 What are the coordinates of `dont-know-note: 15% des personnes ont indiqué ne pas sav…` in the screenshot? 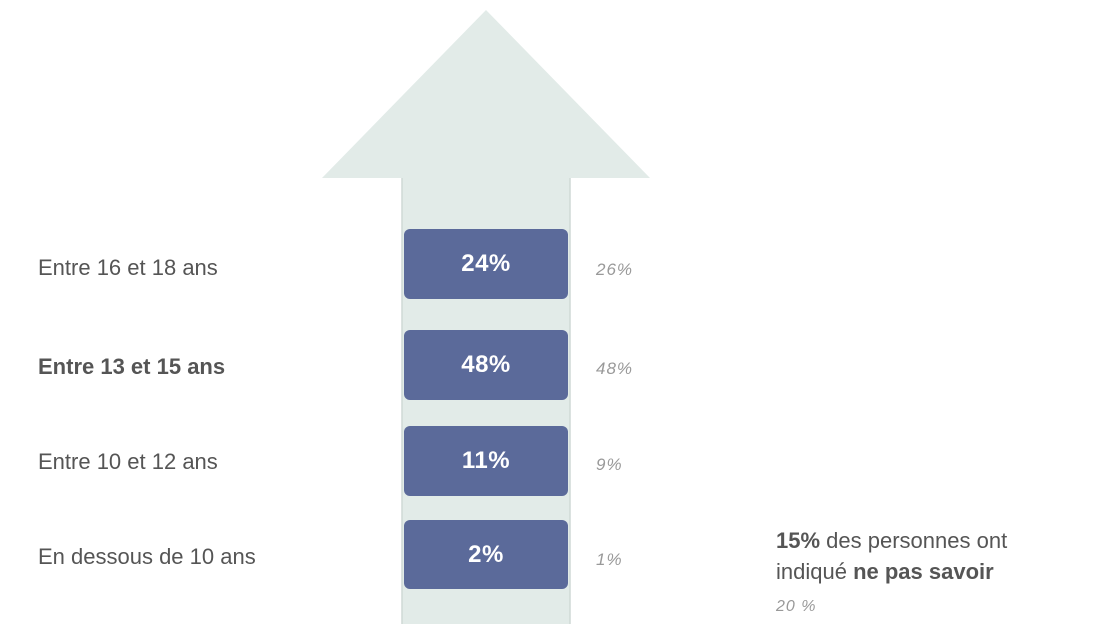 It's located at (891, 556).